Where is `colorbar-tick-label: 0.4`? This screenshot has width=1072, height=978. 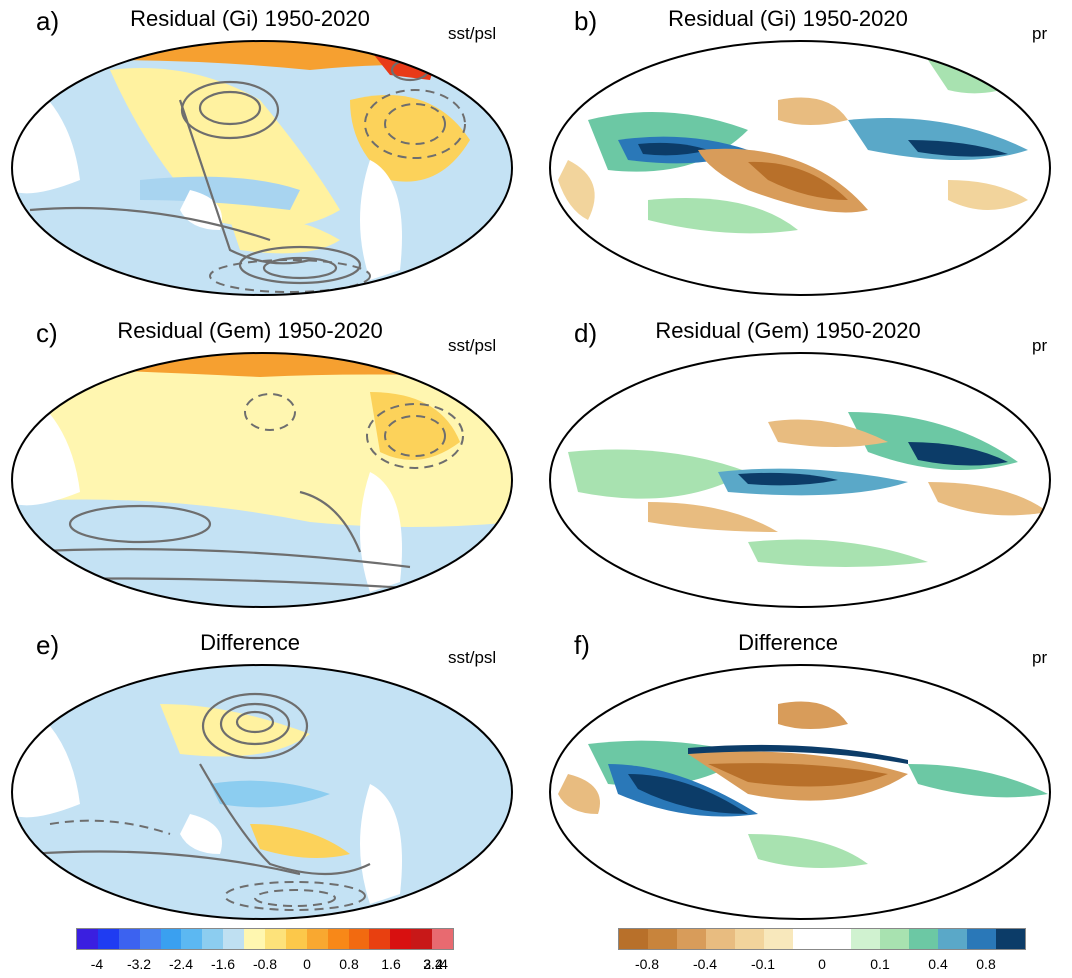
colorbar-tick-label: 0.4 is located at coordinates (938, 964).